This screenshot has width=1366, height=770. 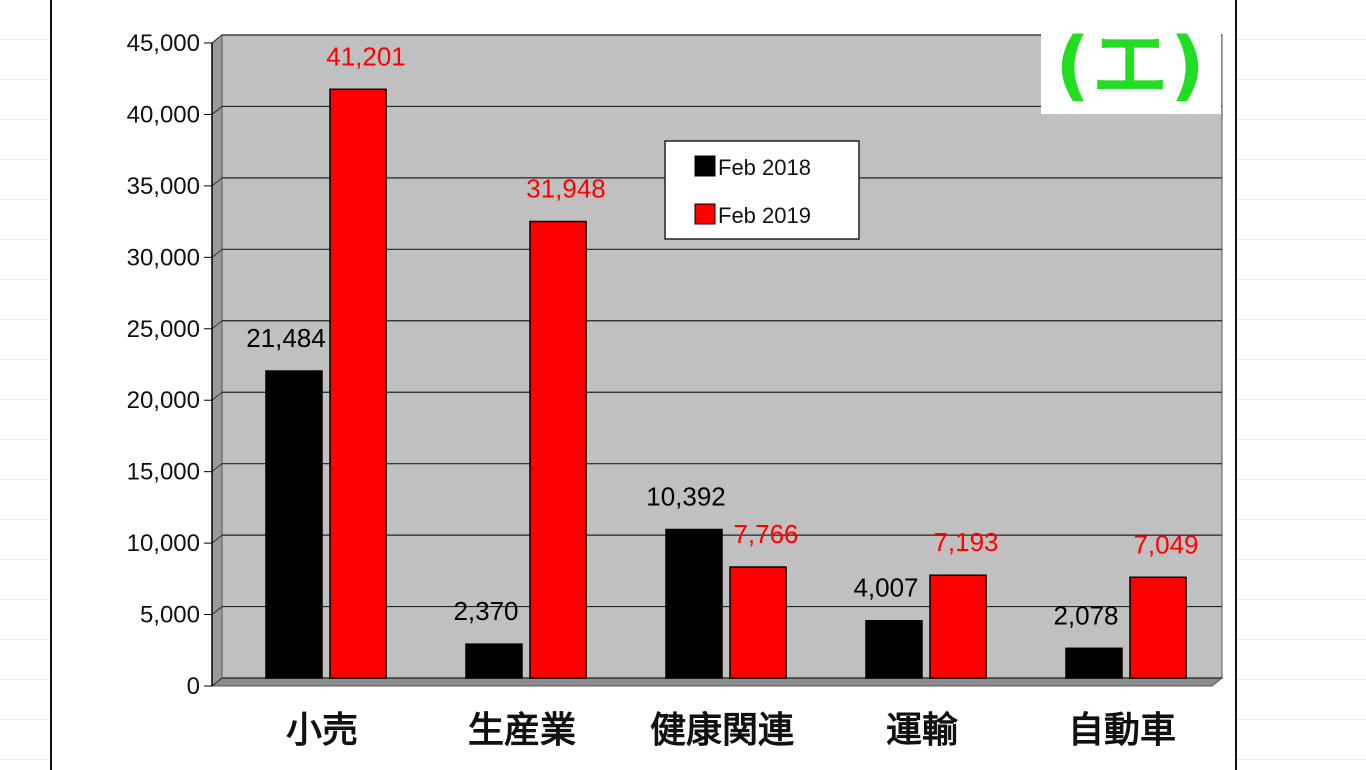 I want to click on legend-label: Feb 2019, so click(x=764, y=215).